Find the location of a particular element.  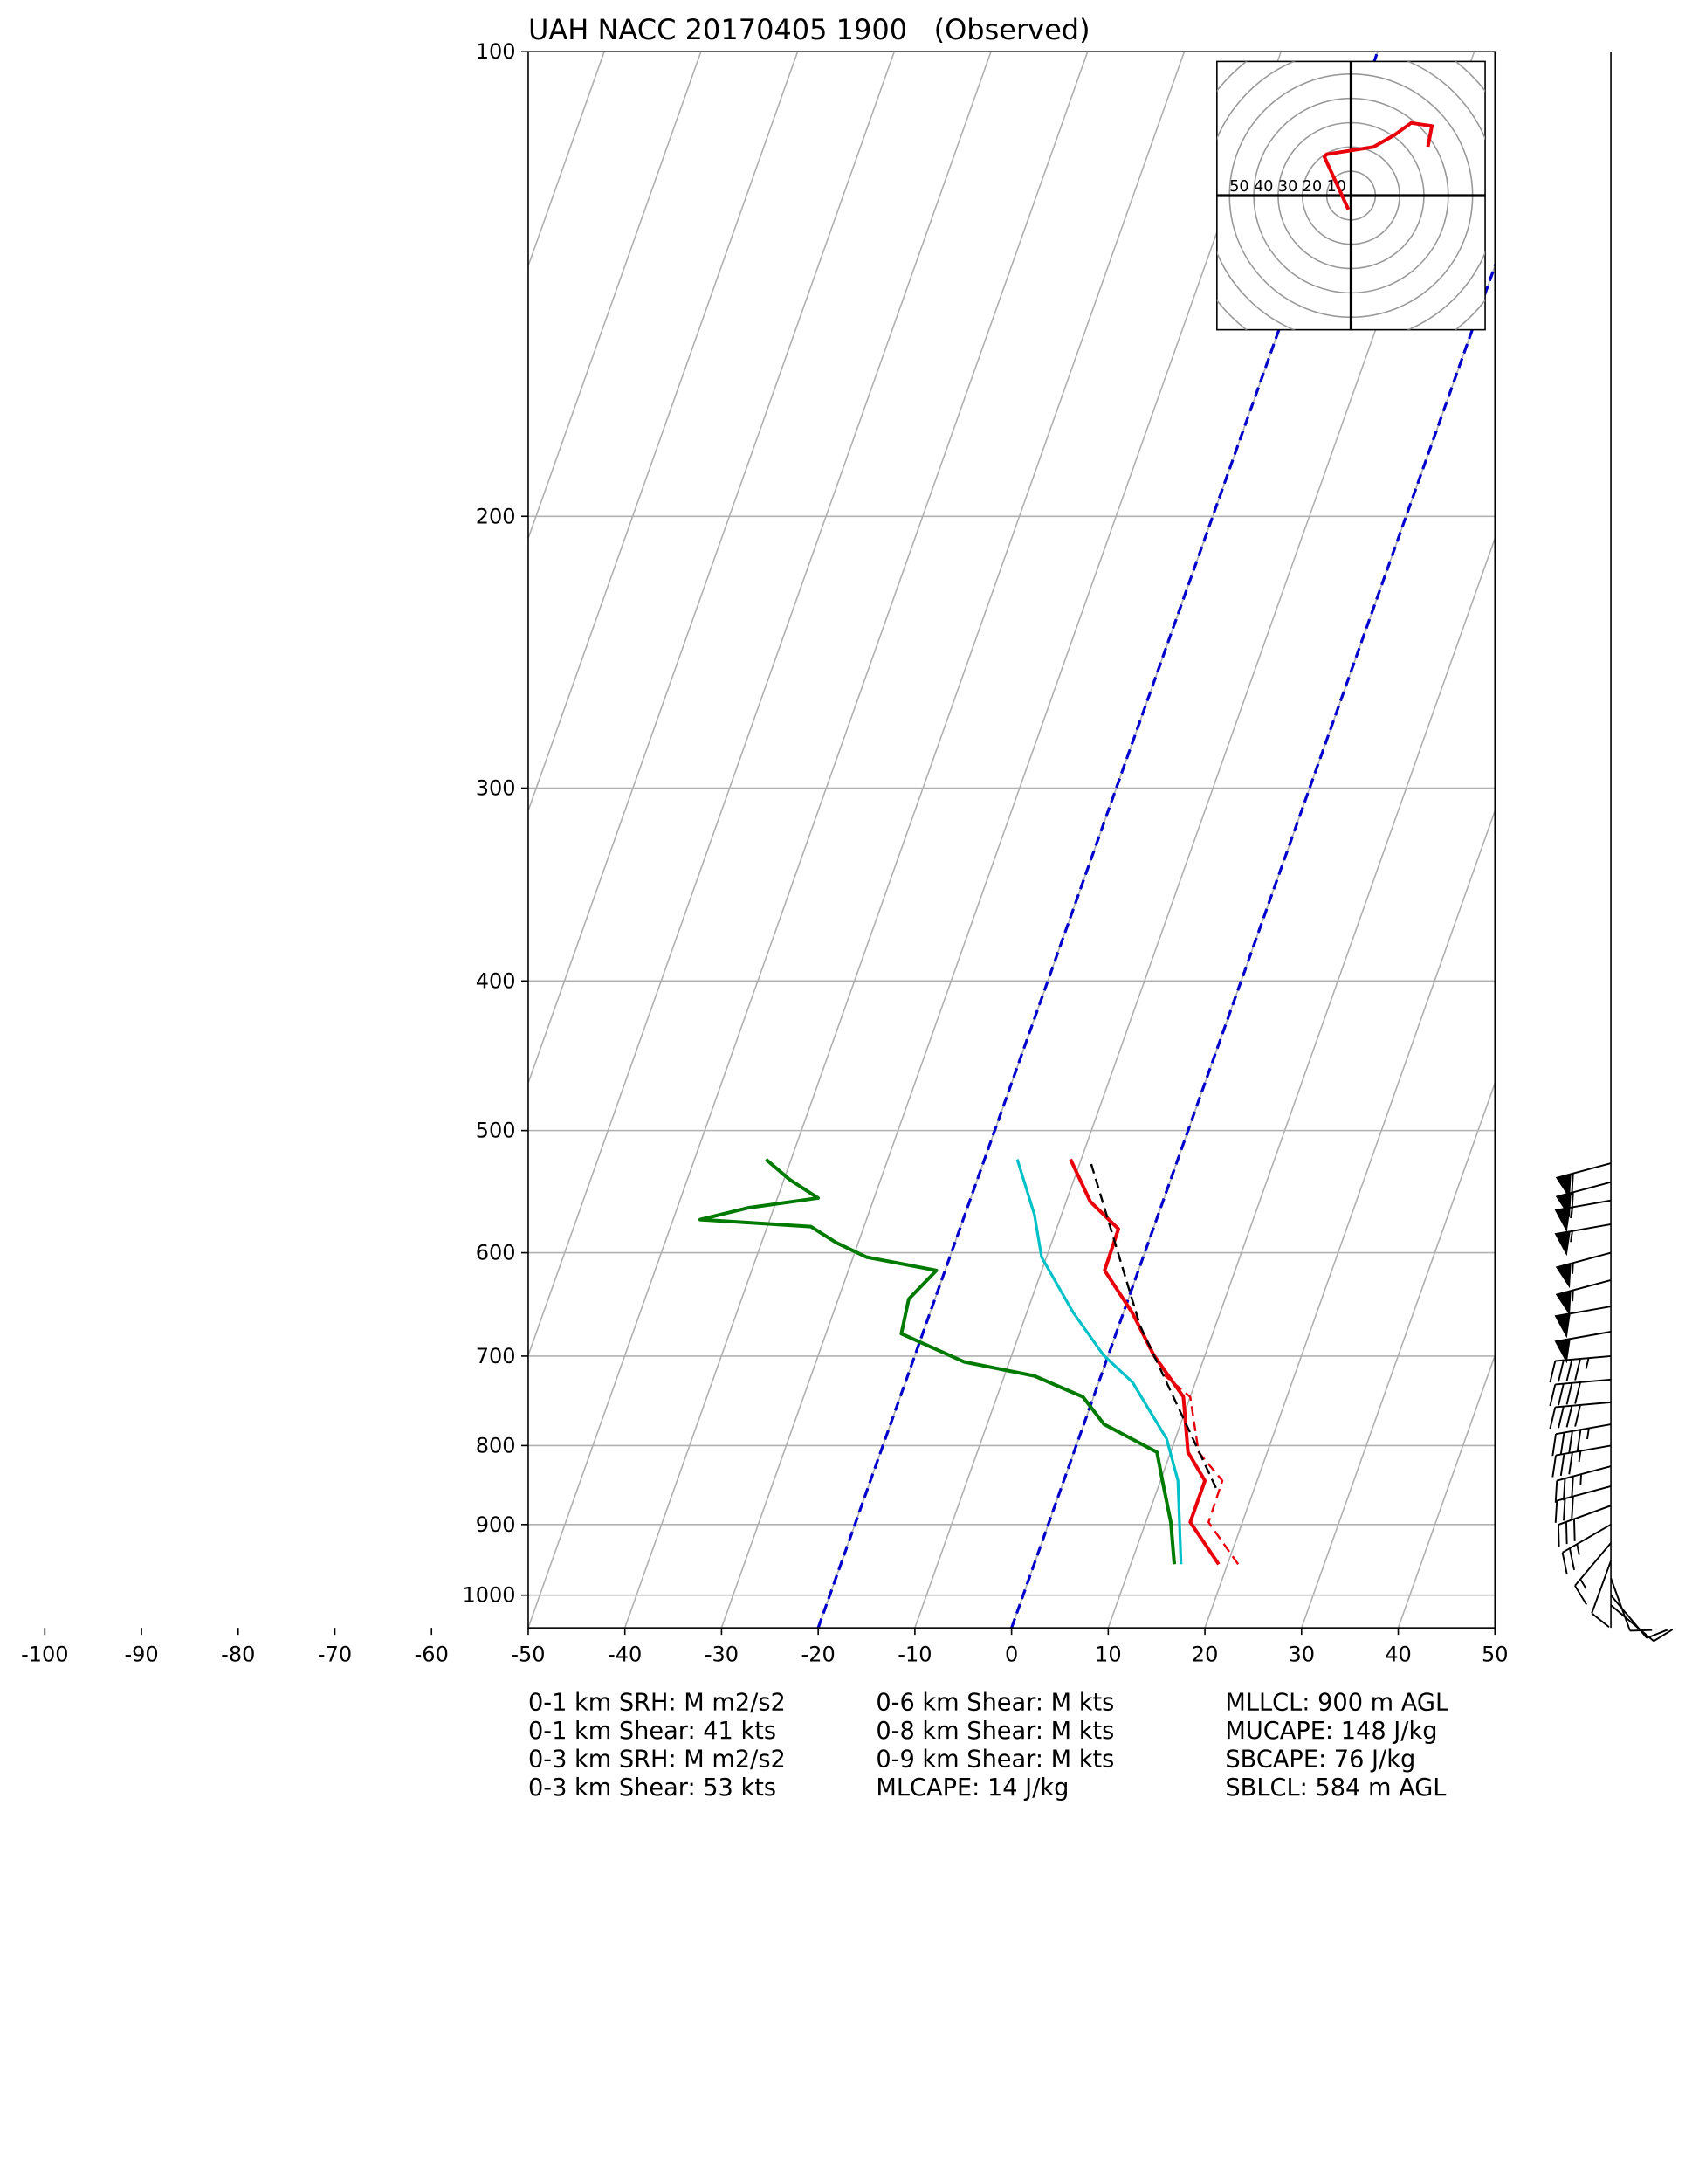

stat-text: 0-3 km Shear: 53 kts is located at coordinates (652, 1788).